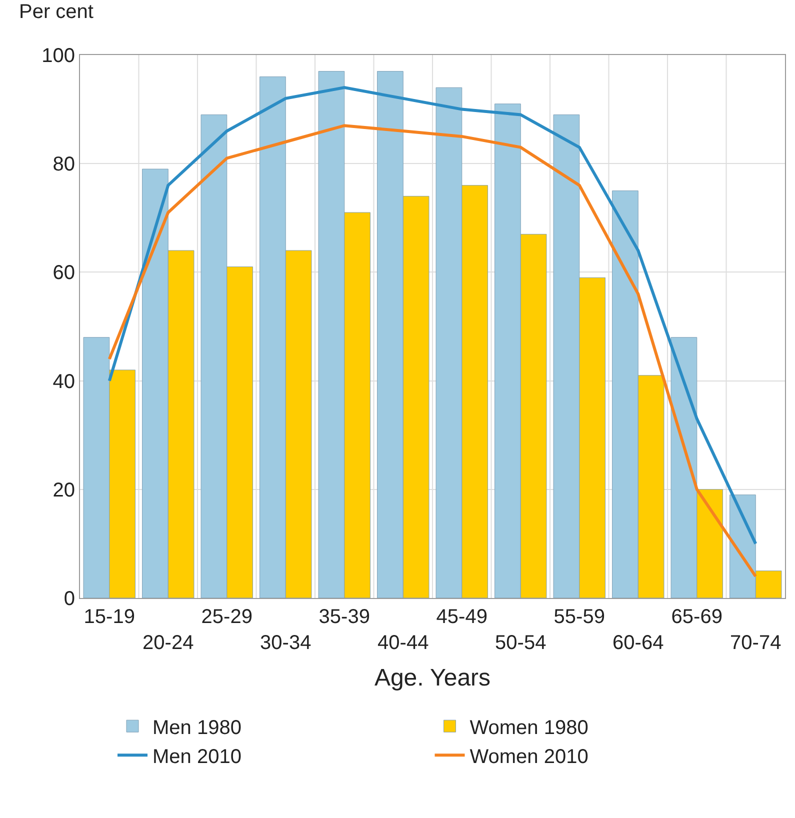 The width and height of the screenshot is (795, 818). Describe the element at coordinates (462, 617) in the screenshot. I see `x-tick-label: 45-49` at that location.